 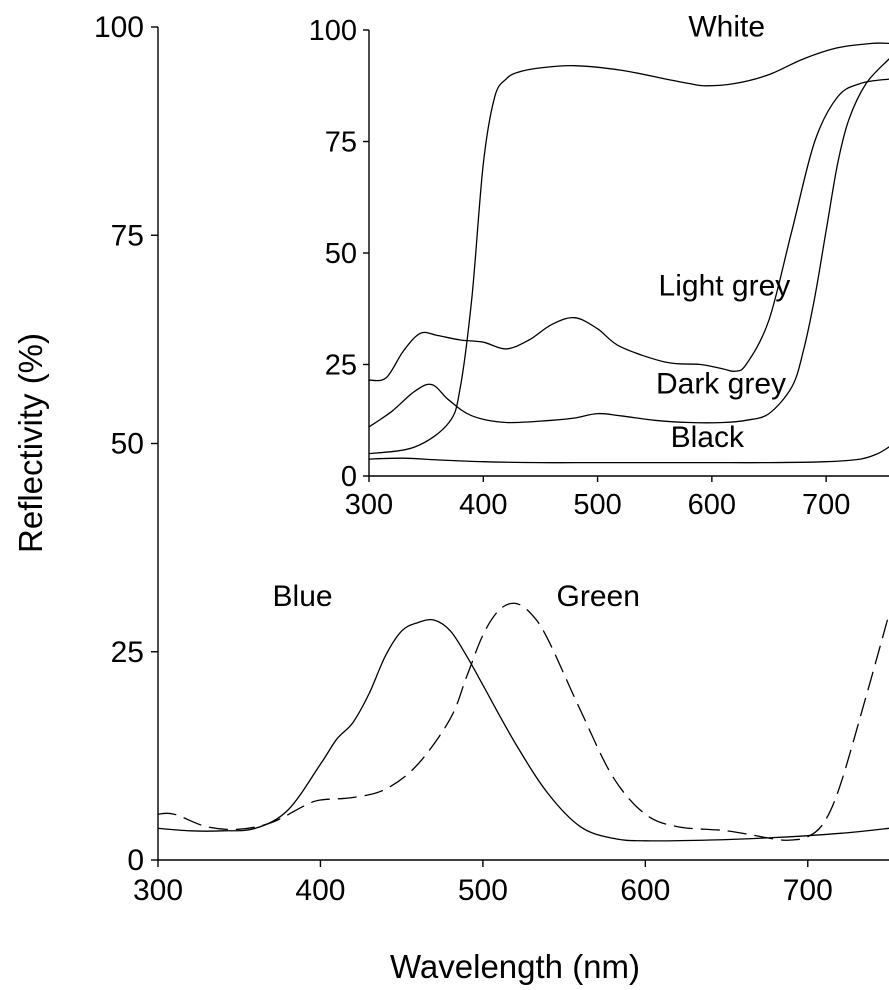 What do you see at coordinates (341, 254) in the screenshot?
I see `inset-y-tick-label: 50` at bounding box center [341, 254].